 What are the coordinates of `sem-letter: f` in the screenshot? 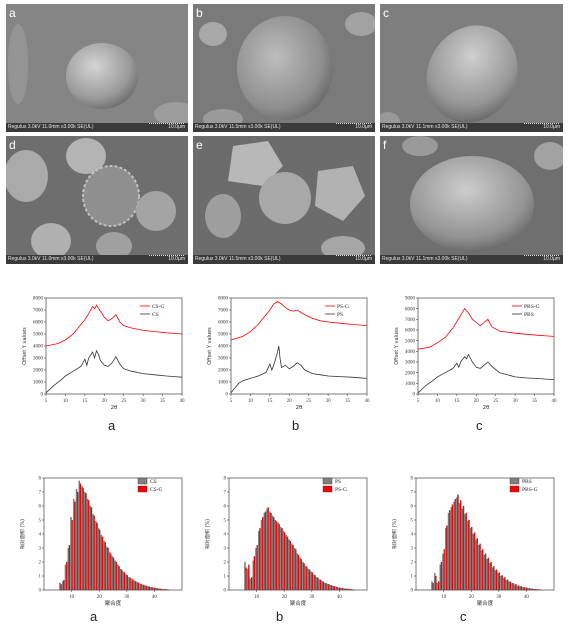 It's located at (385, 145).